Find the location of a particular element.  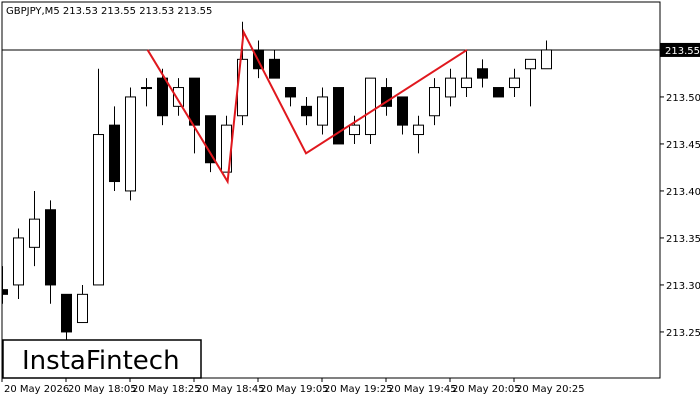

x-tick-label: 20 May 19:25 is located at coordinates (358, 389).